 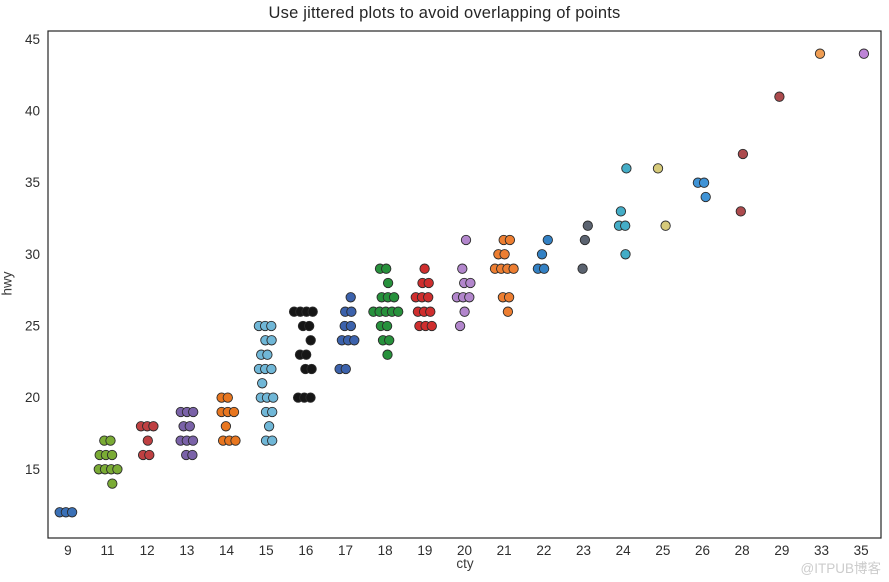 What do you see at coordinates (742, 550) in the screenshot?
I see `x-tick-label: 28` at bounding box center [742, 550].